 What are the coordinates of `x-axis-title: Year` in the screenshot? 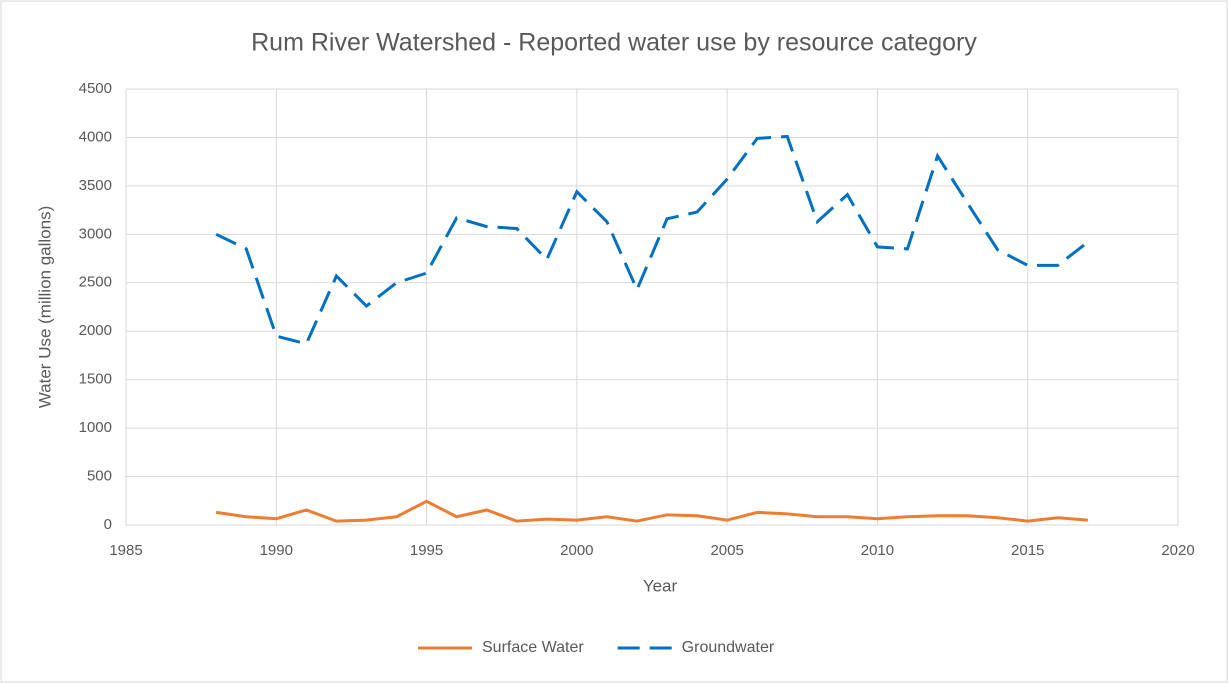 It's located at (660, 585).